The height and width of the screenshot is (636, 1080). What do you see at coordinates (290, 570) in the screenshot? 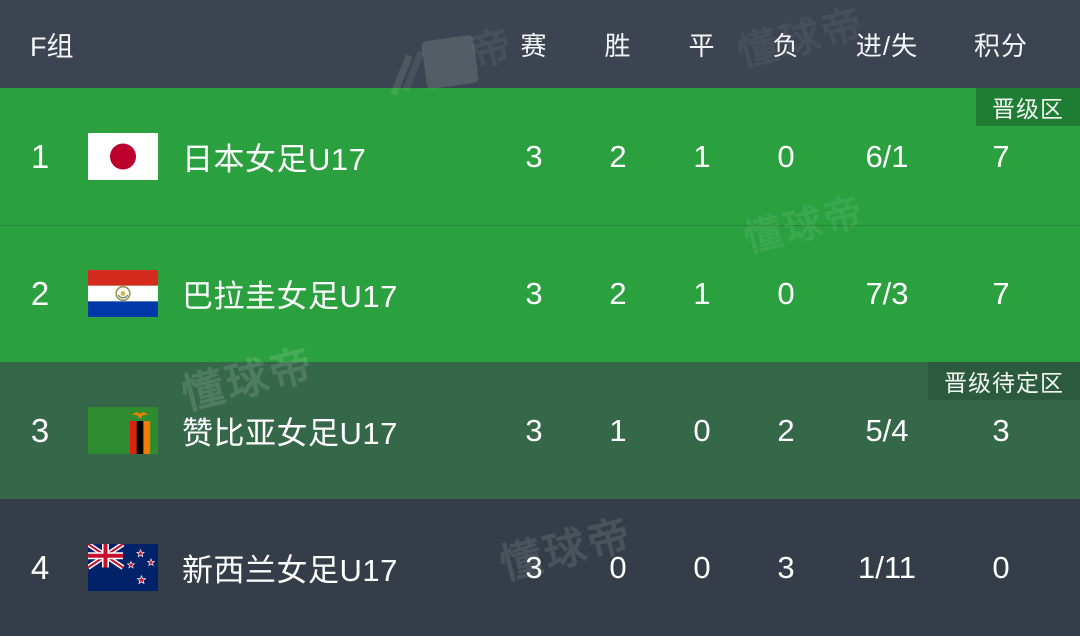
I see `team-name: 新西兰女足U17` at bounding box center [290, 570].